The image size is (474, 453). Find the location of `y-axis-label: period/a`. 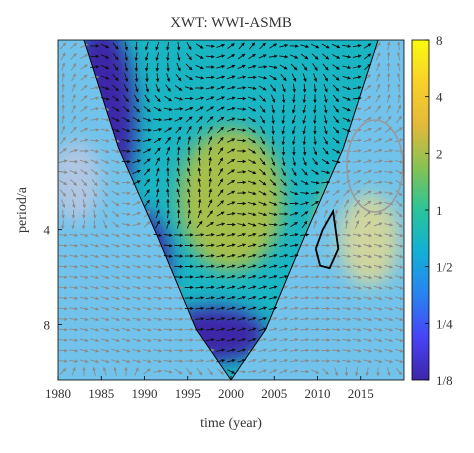

y-axis-label: period/a is located at coordinates (22, 209).